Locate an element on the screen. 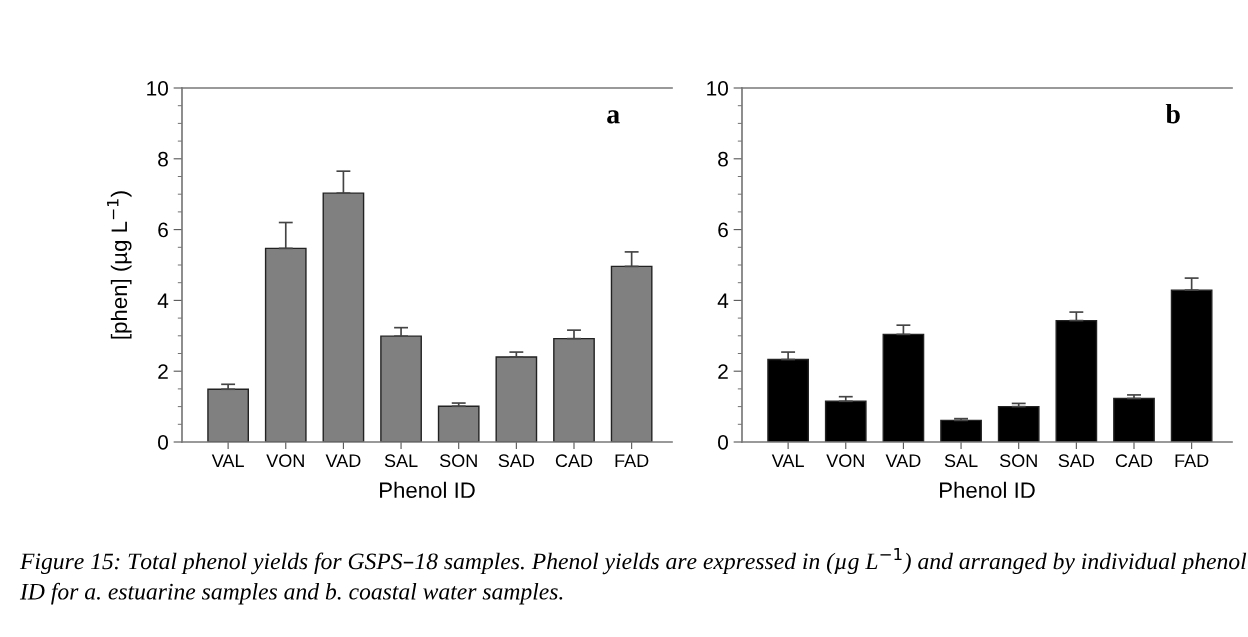  y-axis-title: [phen] (µg L$^{−1}$) is located at coordinates (119, 265).